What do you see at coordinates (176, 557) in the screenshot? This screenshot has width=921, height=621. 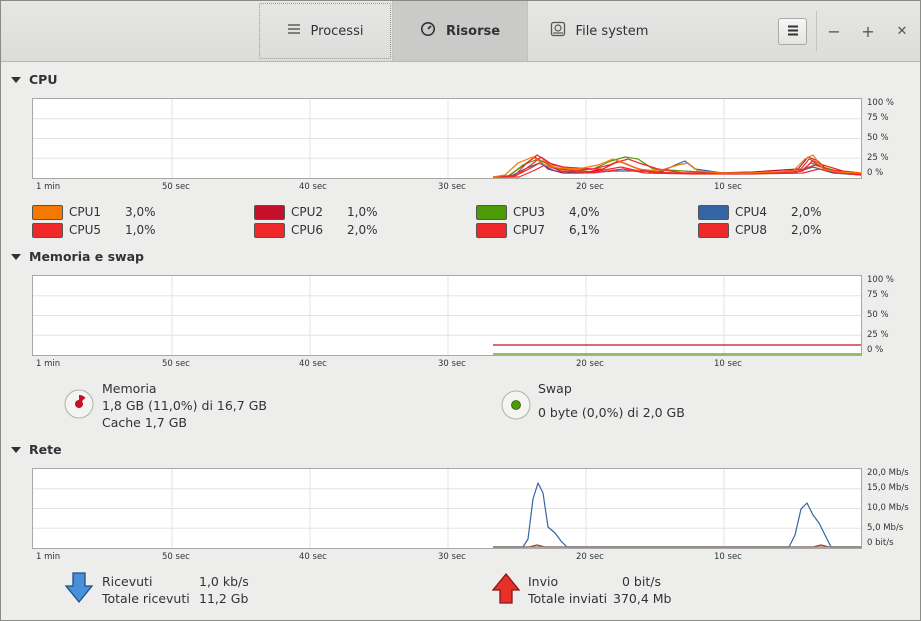 I see `net-x-tick-label: 50 sec` at bounding box center [176, 557].